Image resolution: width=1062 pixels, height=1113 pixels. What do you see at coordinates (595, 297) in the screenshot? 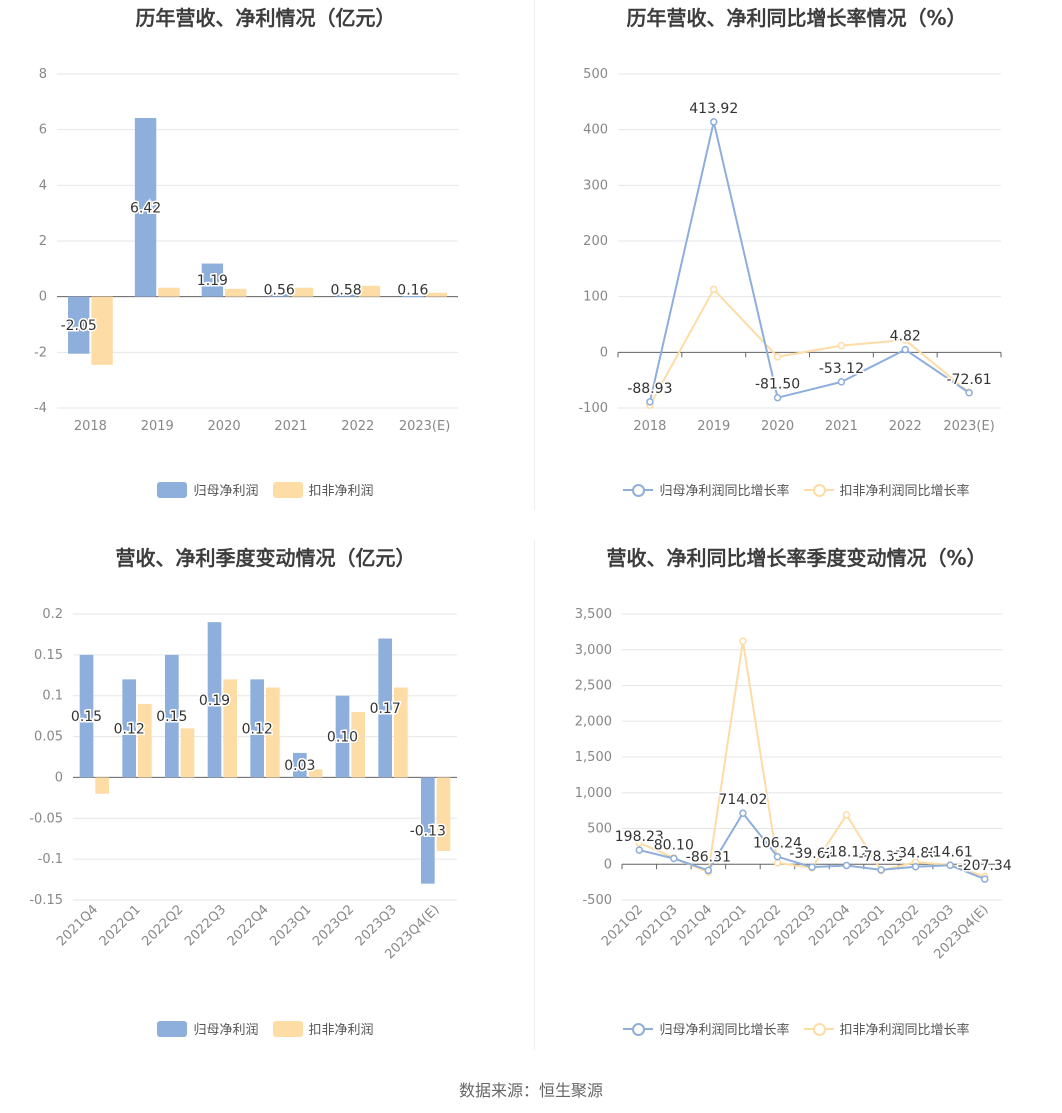
I see `y-tick-label: 100` at bounding box center [595, 297].